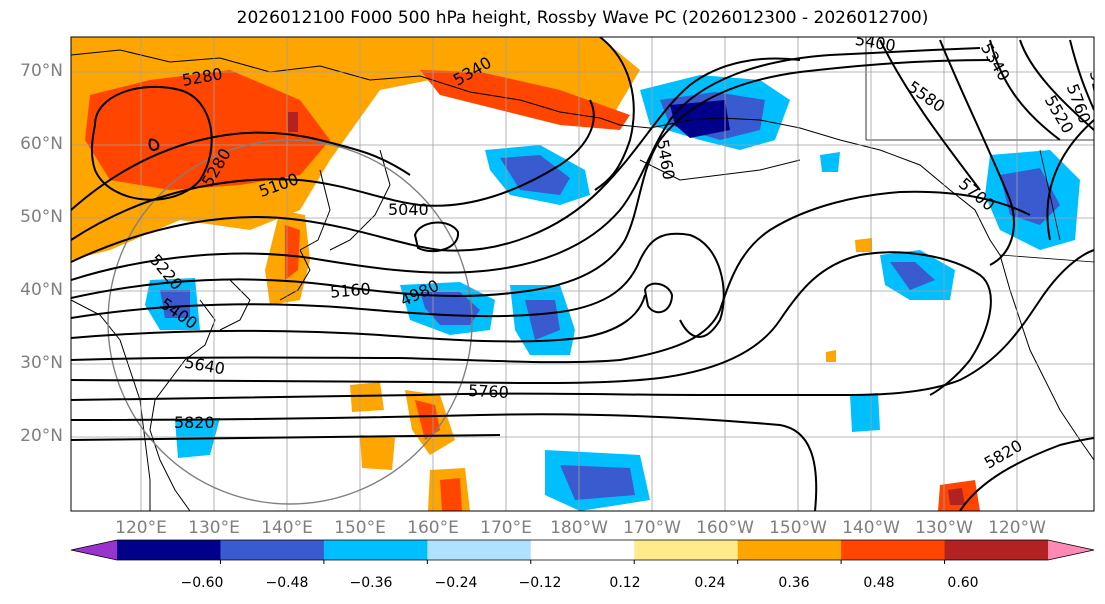  Describe the element at coordinates (41, 290) in the screenshot. I see `latitude-label: 40°N` at that location.